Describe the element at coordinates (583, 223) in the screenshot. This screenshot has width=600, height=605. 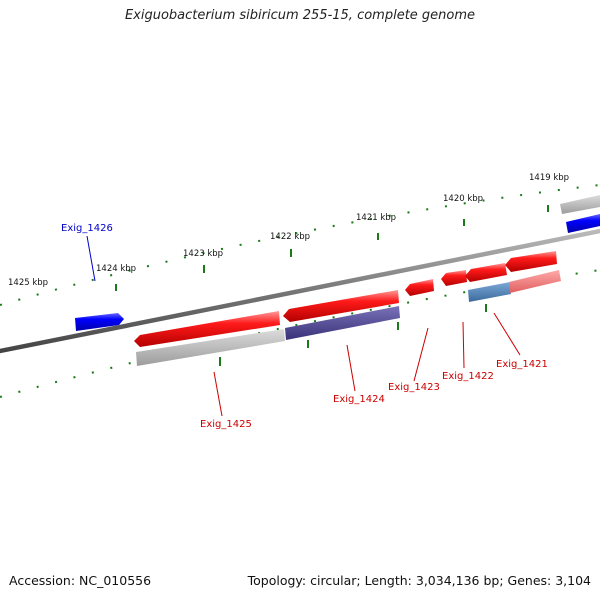
I see `gene-arrow-right-edge` at that location.